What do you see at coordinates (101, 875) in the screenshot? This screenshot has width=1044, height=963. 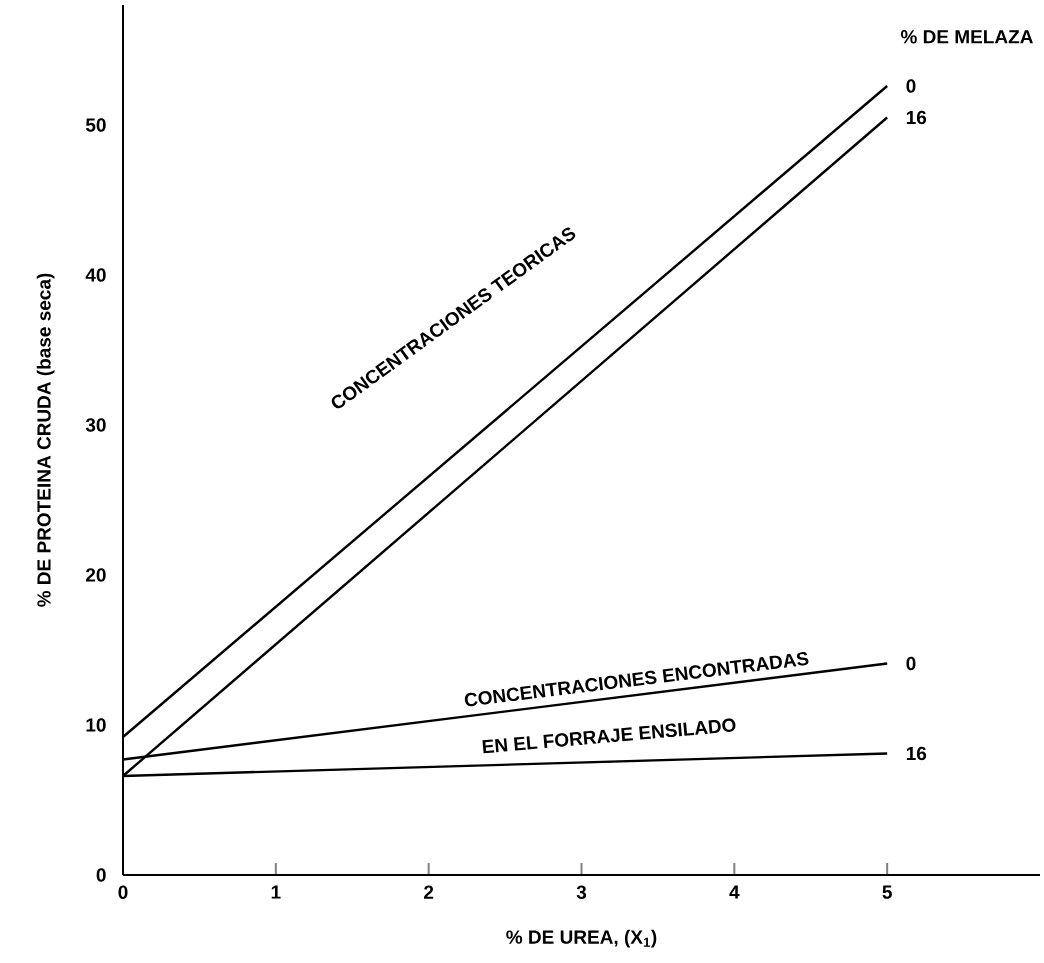 I see `y-tick-label: 0` at bounding box center [101, 875].